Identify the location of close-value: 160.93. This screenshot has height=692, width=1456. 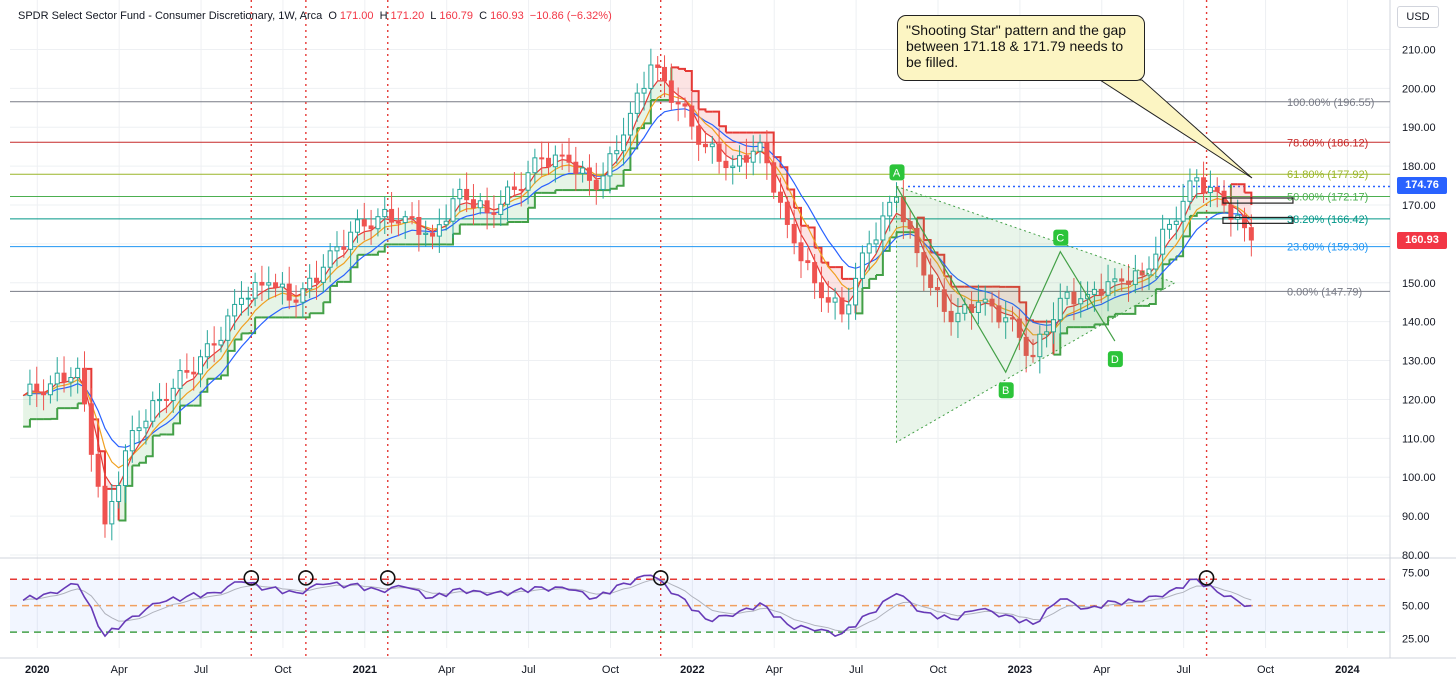
(507, 16).